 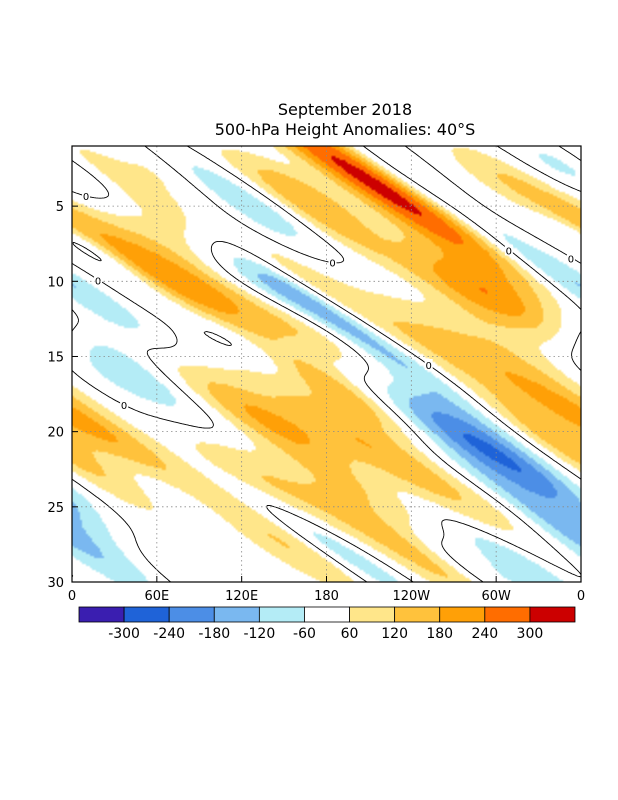 I want to click on x-tick-label: 60W, so click(x=496, y=596).